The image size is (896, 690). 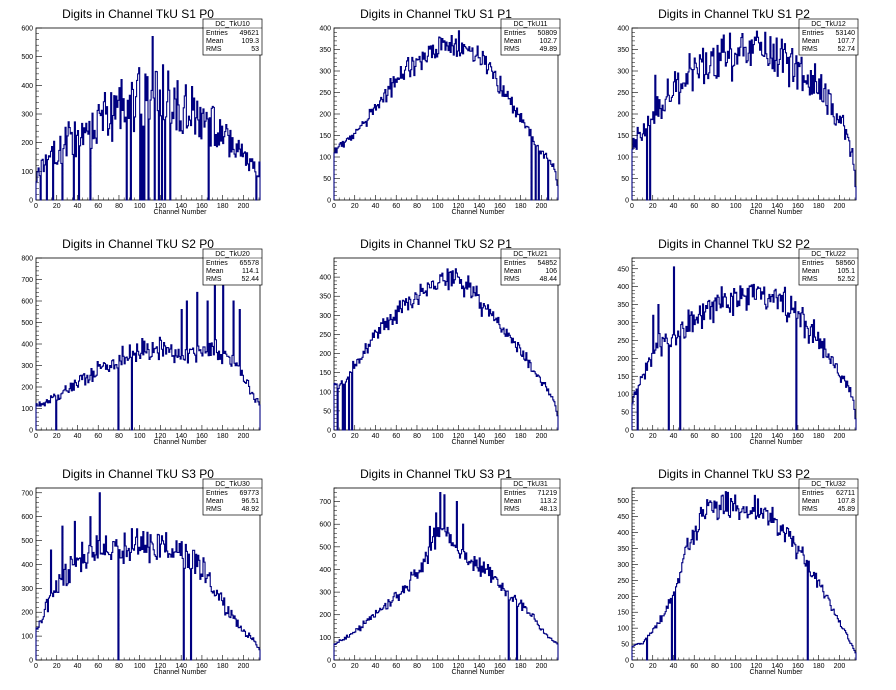 I want to click on stats-value: 106, so click(x=551, y=271).